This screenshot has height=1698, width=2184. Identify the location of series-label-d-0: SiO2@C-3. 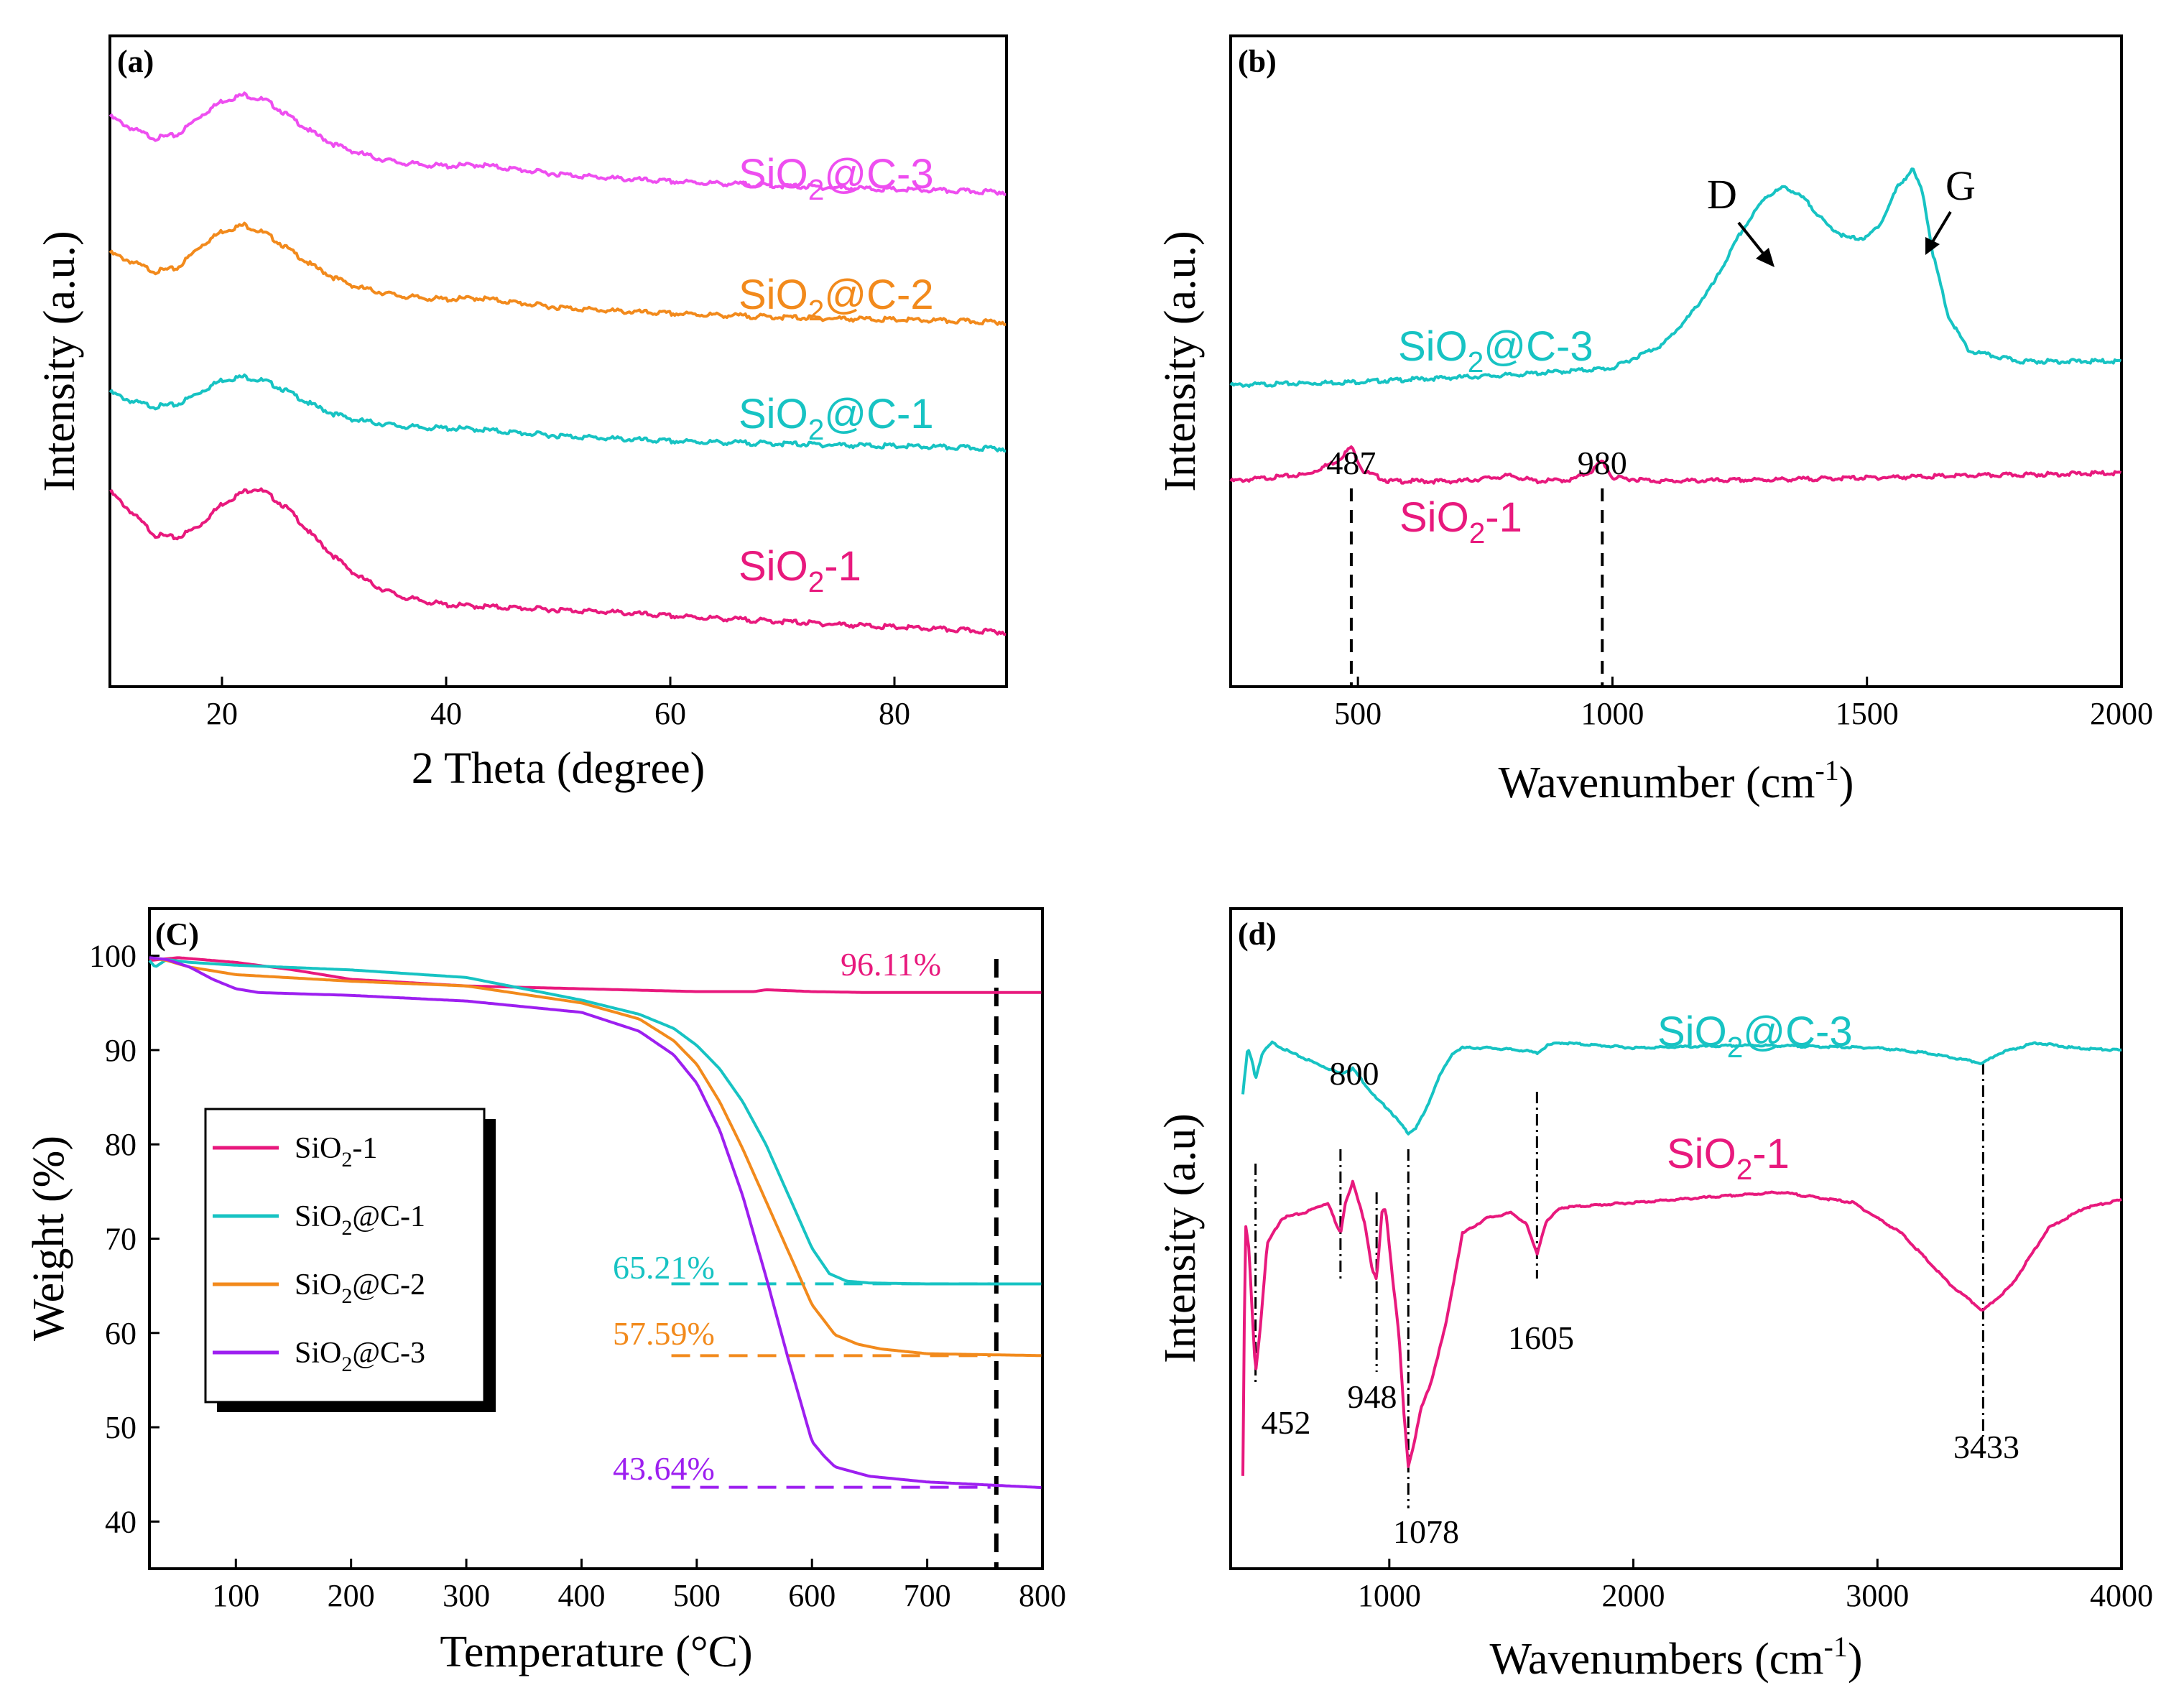
(1755, 1036).